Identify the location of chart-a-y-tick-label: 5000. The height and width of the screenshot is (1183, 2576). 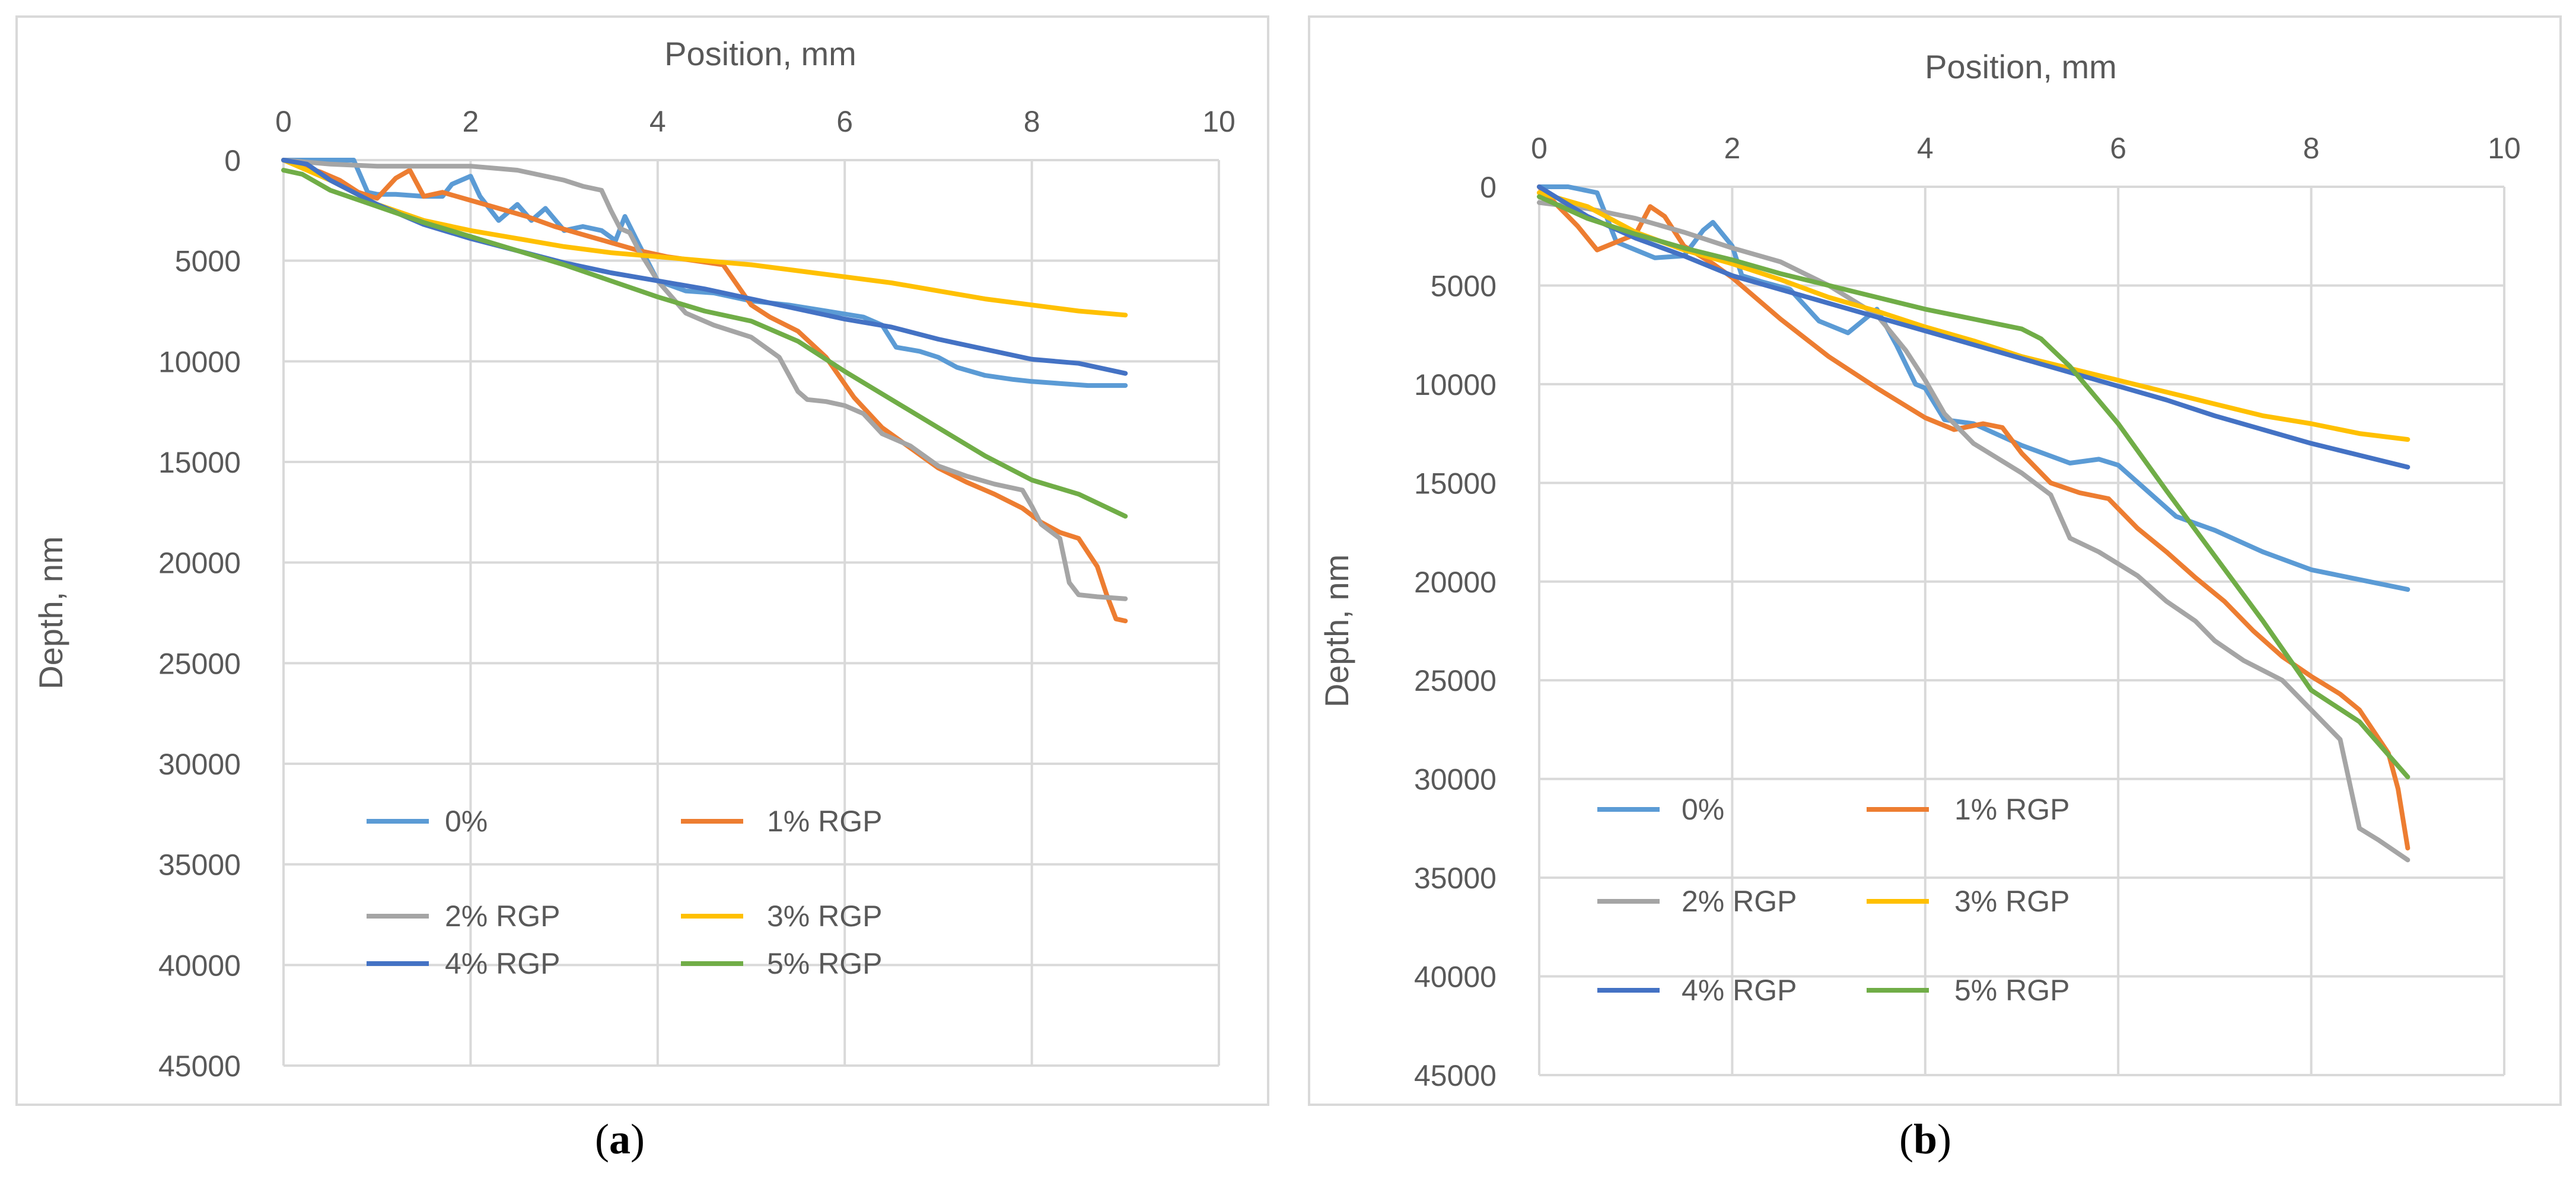
(208, 261).